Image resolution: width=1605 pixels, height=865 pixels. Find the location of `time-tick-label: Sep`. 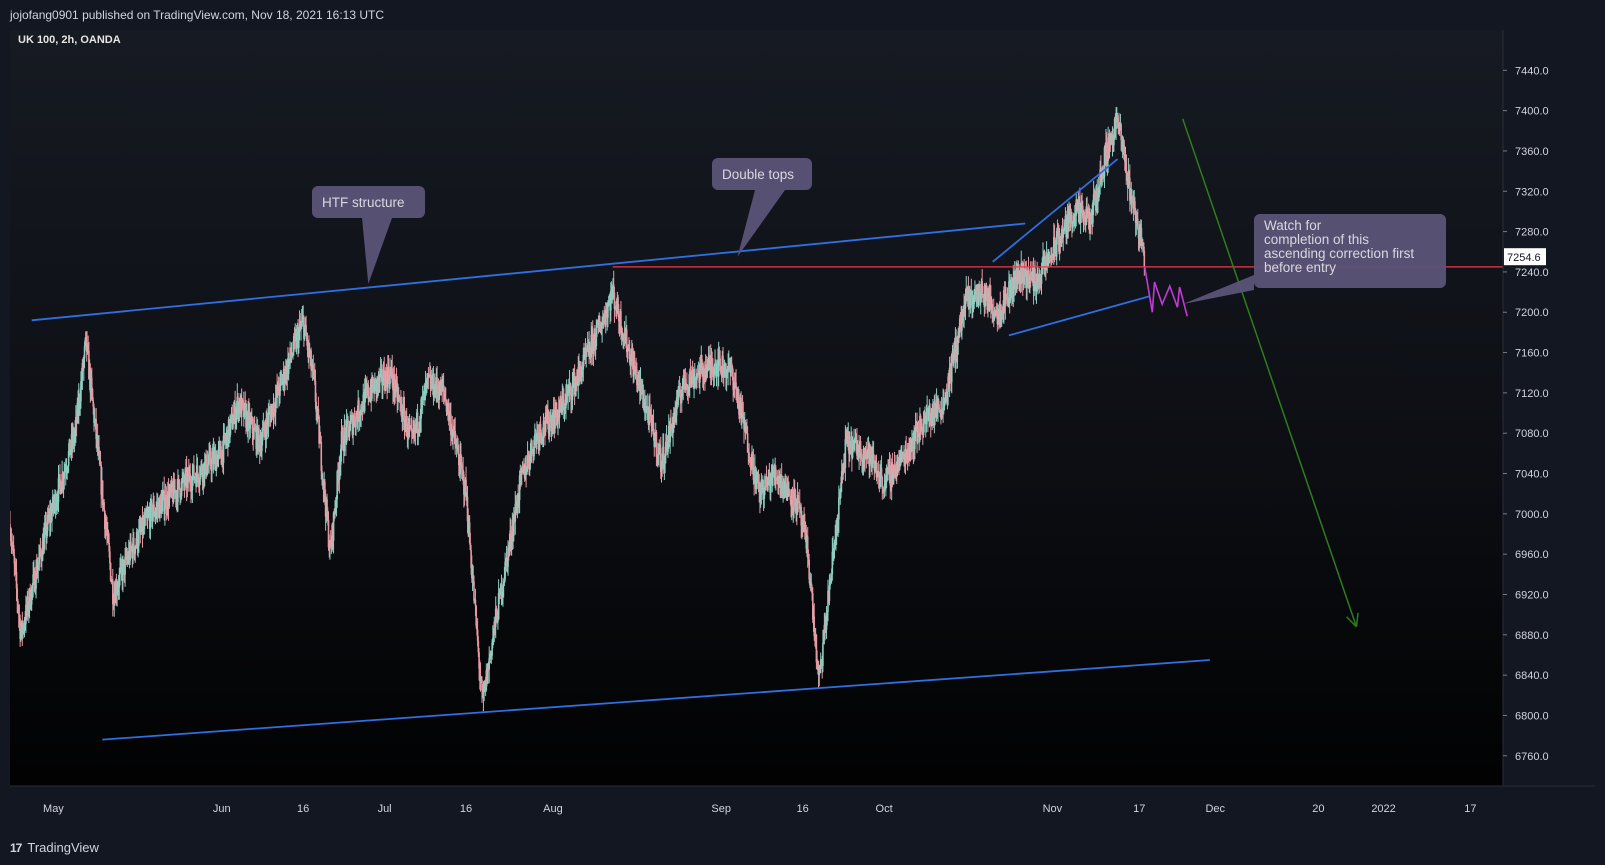

time-tick-label: Sep is located at coordinates (721, 809).